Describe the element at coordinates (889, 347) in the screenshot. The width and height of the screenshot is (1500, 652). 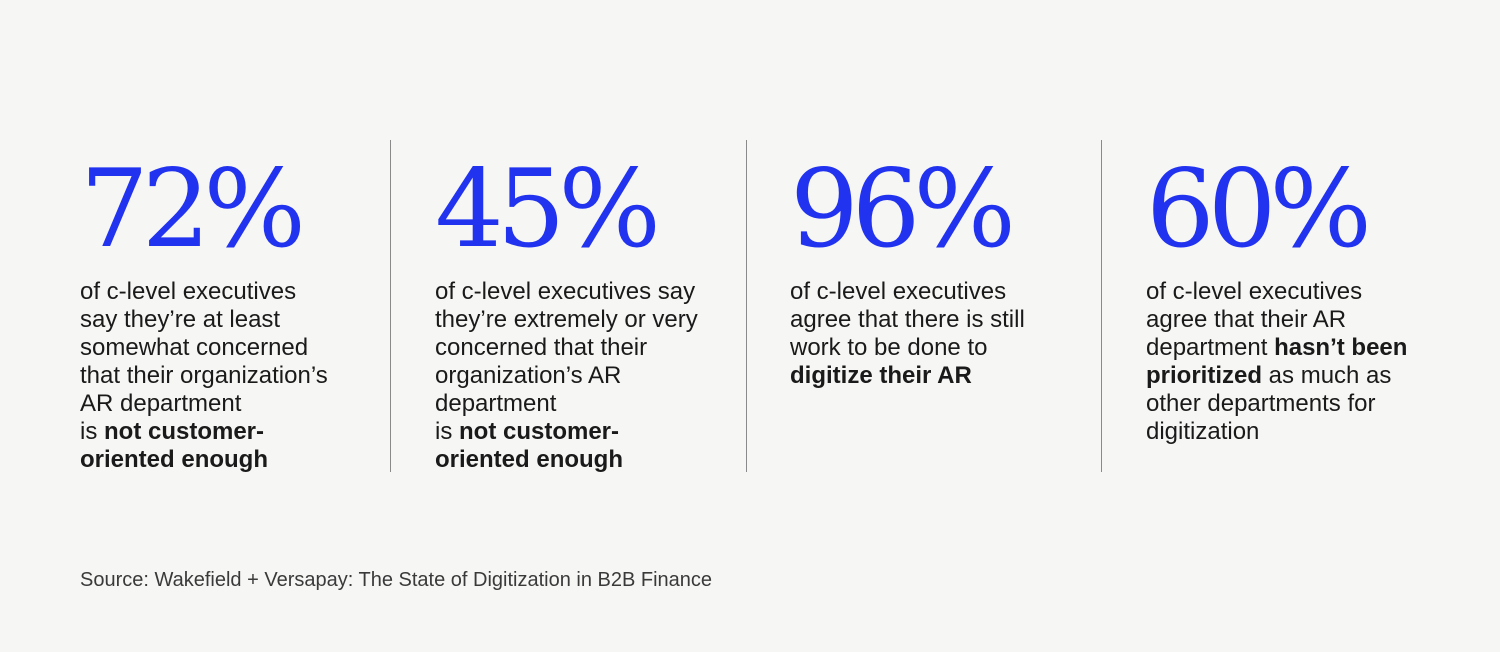
I see `body-text: work to be done to` at that location.